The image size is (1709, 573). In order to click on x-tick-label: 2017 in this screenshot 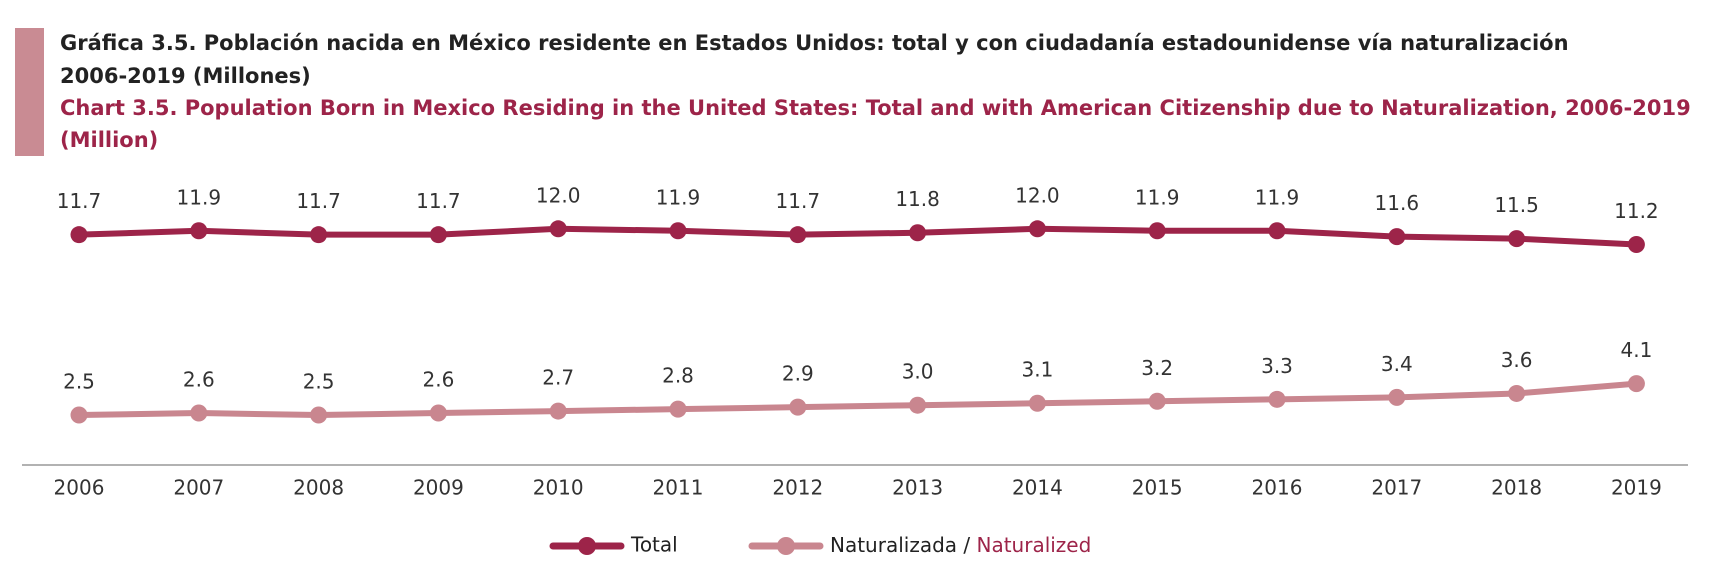, I will do `click(1396, 488)`.